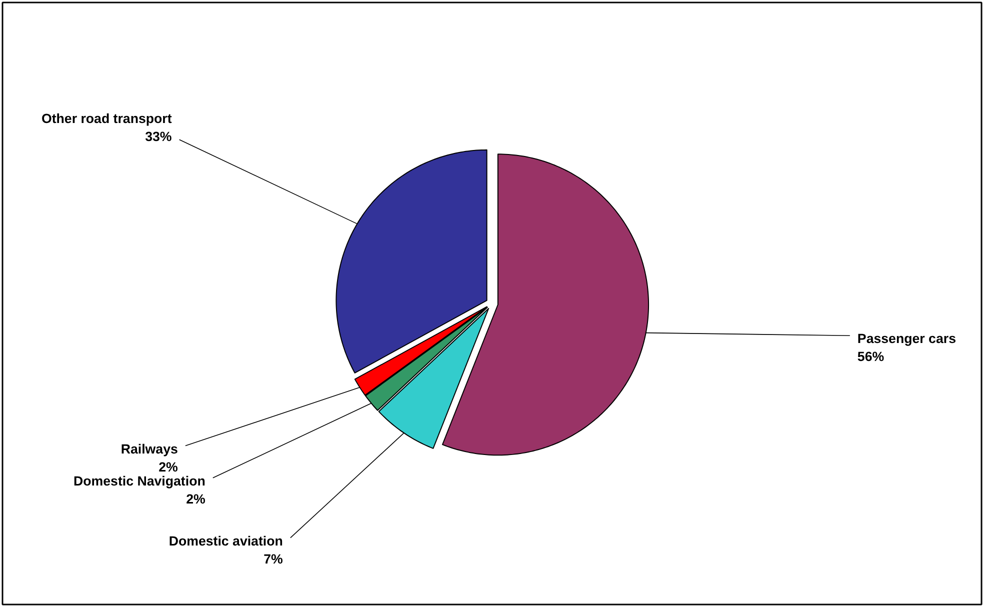 This screenshot has height=606, width=983. Describe the element at coordinates (106, 118) in the screenshot. I see `slice-label: Other road transport` at that location.